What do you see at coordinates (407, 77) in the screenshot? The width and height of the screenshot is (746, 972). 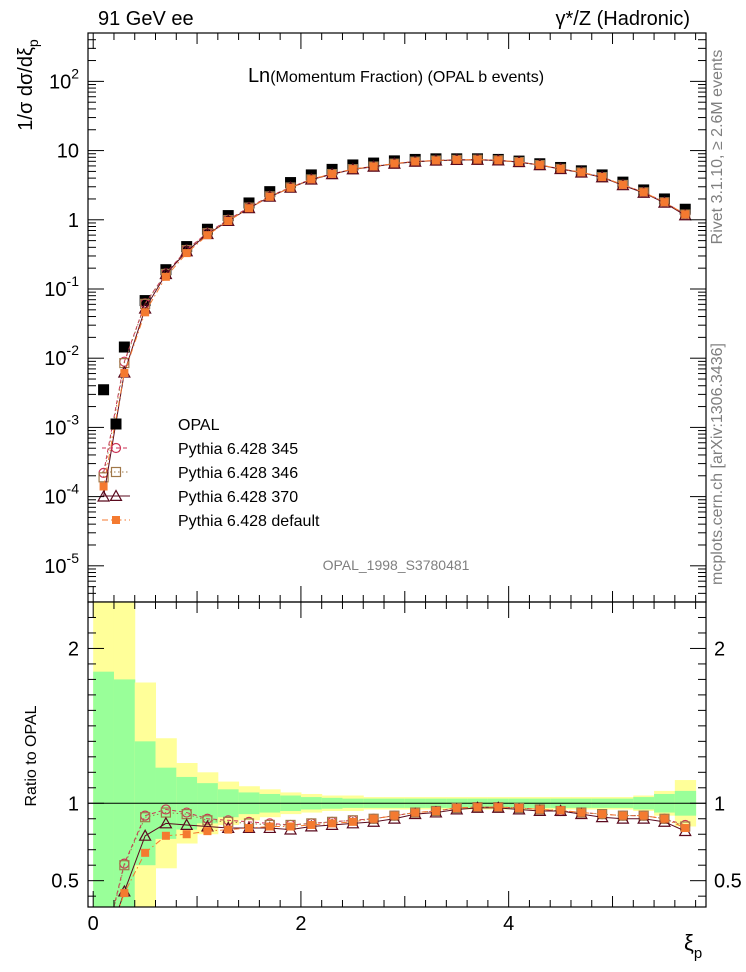 I see `main-title-rest: (Momentum Fraction) (OPAL b events)` at bounding box center [407, 77].